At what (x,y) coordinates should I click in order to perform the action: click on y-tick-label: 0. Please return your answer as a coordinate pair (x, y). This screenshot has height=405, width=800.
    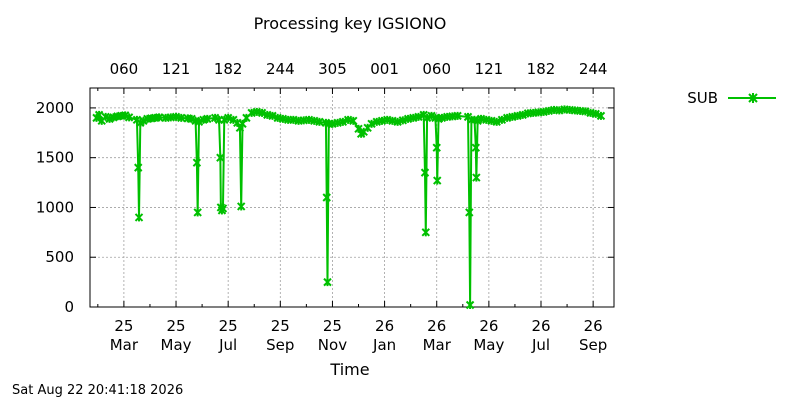
    Looking at the image, I should click on (69, 307).